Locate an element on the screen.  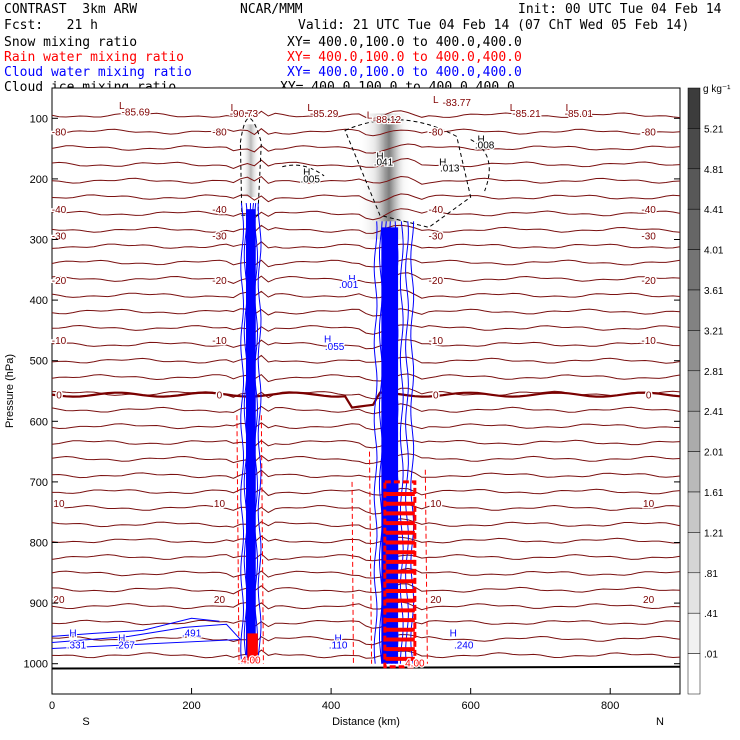
colorbar-level-label: 4.81 is located at coordinates (714, 170).